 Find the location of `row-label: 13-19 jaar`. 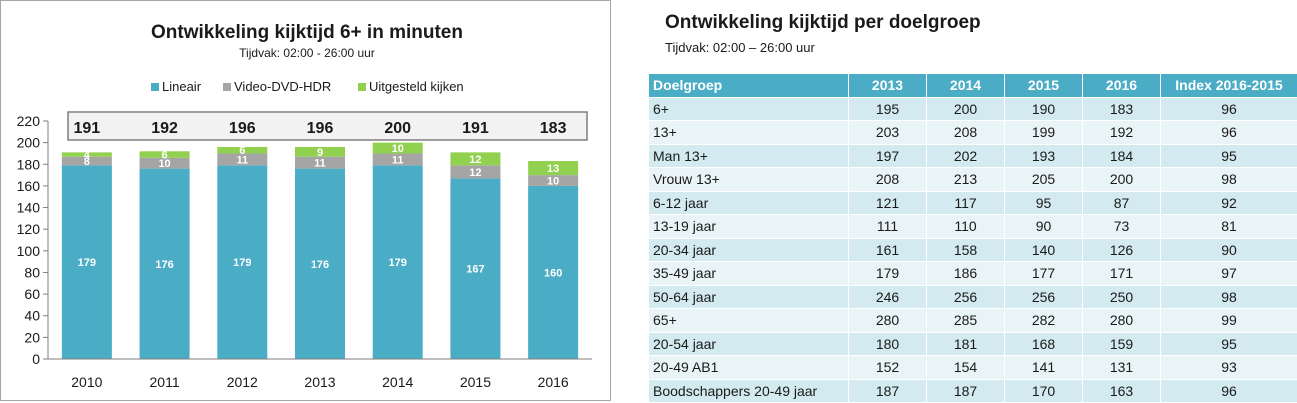

row-label: 13-19 jaar is located at coordinates (749, 227).